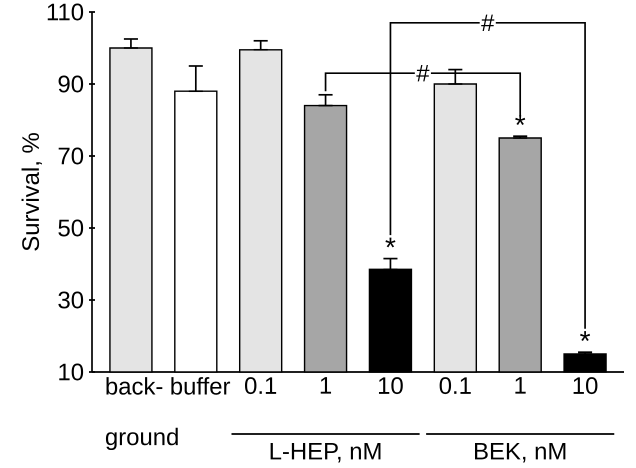 The height and width of the screenshot is (468, 636). What do you see at coordinates (71, 300) in the screenshot?
I see `y-tick-label: 30` at bounding box center [71, 300].